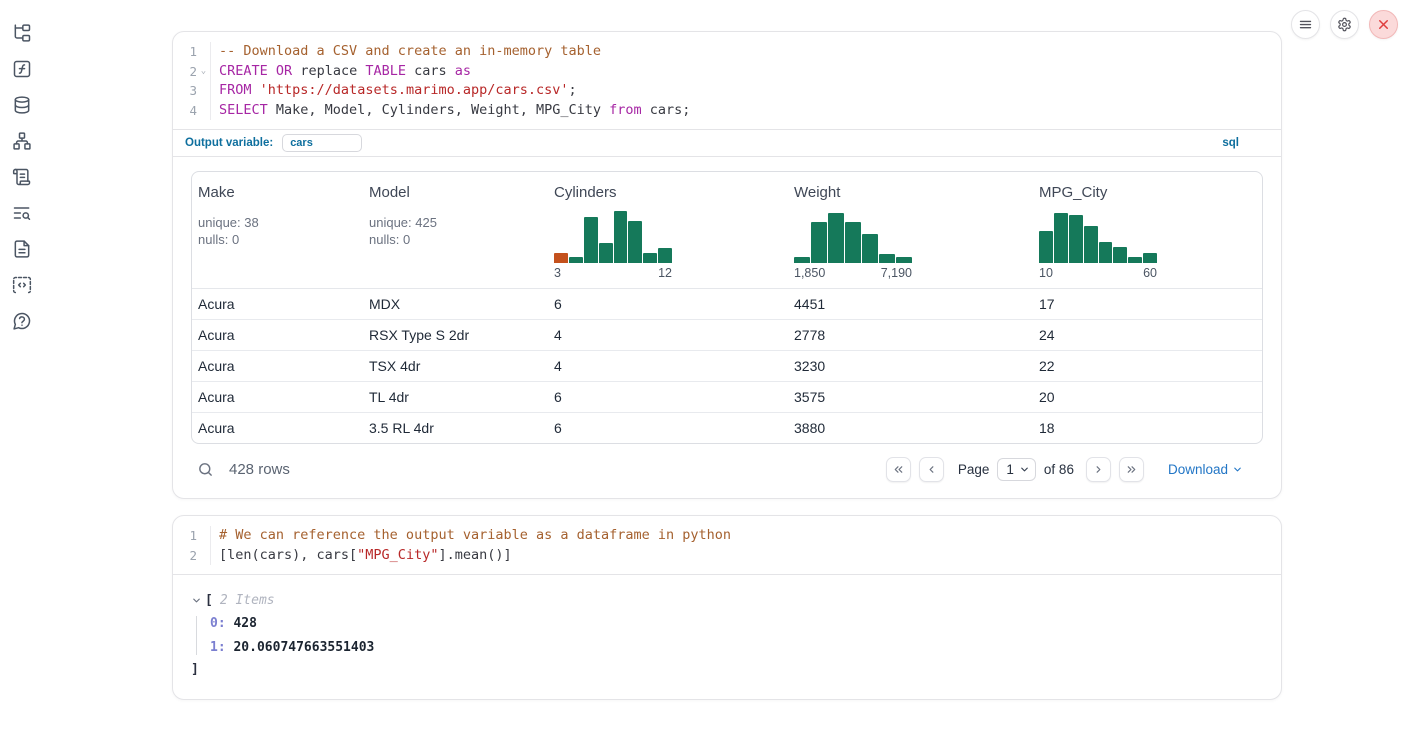  What do you see at coordinates (810, 428) in the screenshot?
I see `table-cell: 3880` at bounding box center [810, 428].